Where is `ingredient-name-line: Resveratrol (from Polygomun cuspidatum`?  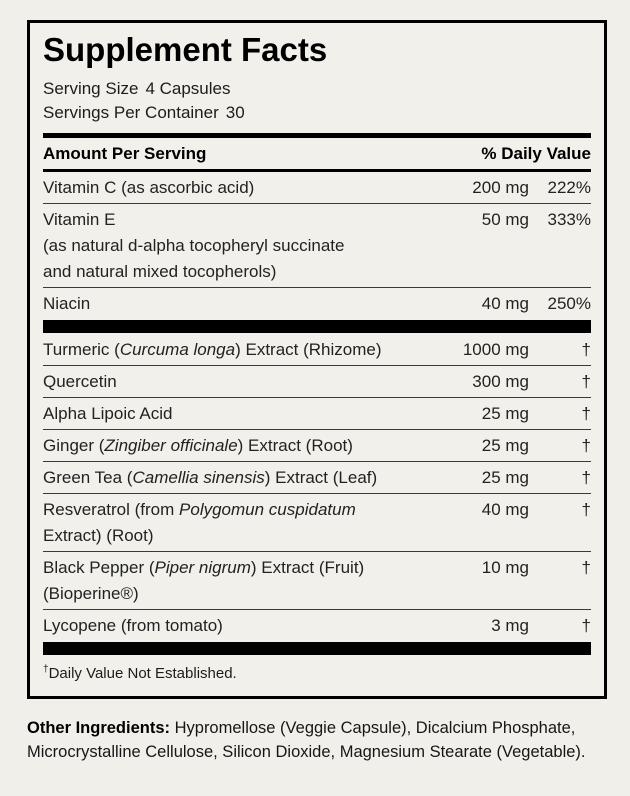
ingredient-name-line: Resveratrol (from Polygomun cuspidatum is located at coordinates (199, 509).